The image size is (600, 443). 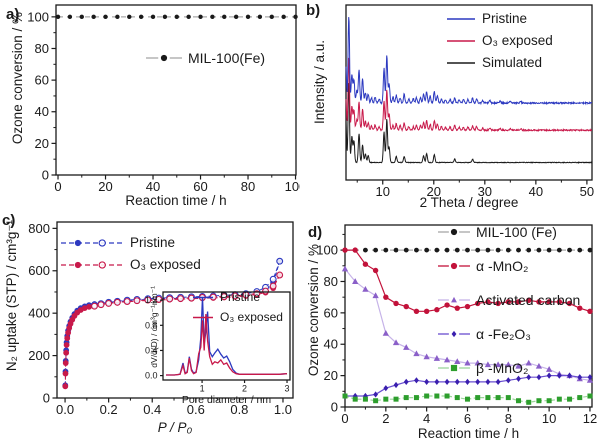 I want to click on svg-text: 200, so click(x=39, y=355).